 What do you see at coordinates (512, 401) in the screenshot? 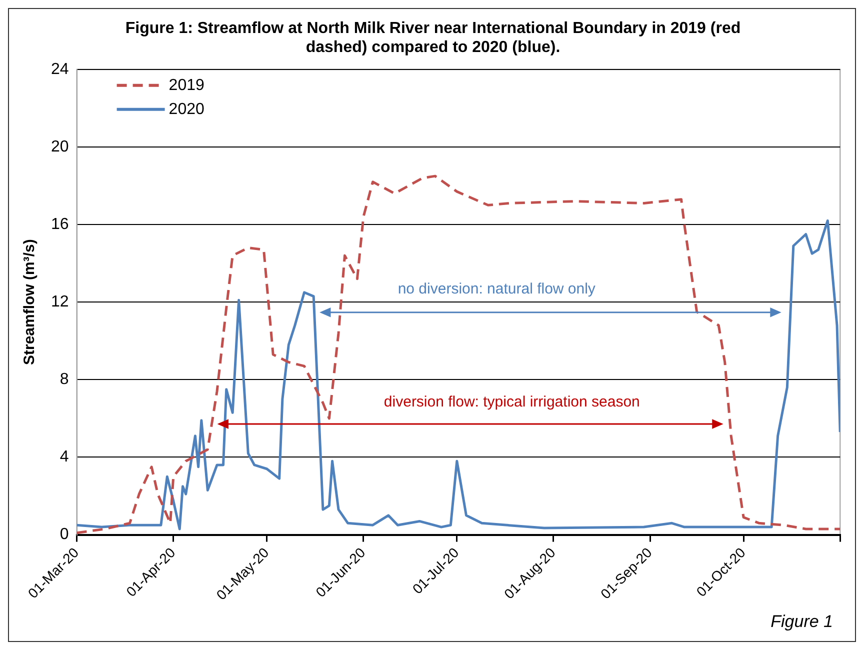
I see `annotation: diversion flow: typical irrigation season` at bounding box center [512, 401].